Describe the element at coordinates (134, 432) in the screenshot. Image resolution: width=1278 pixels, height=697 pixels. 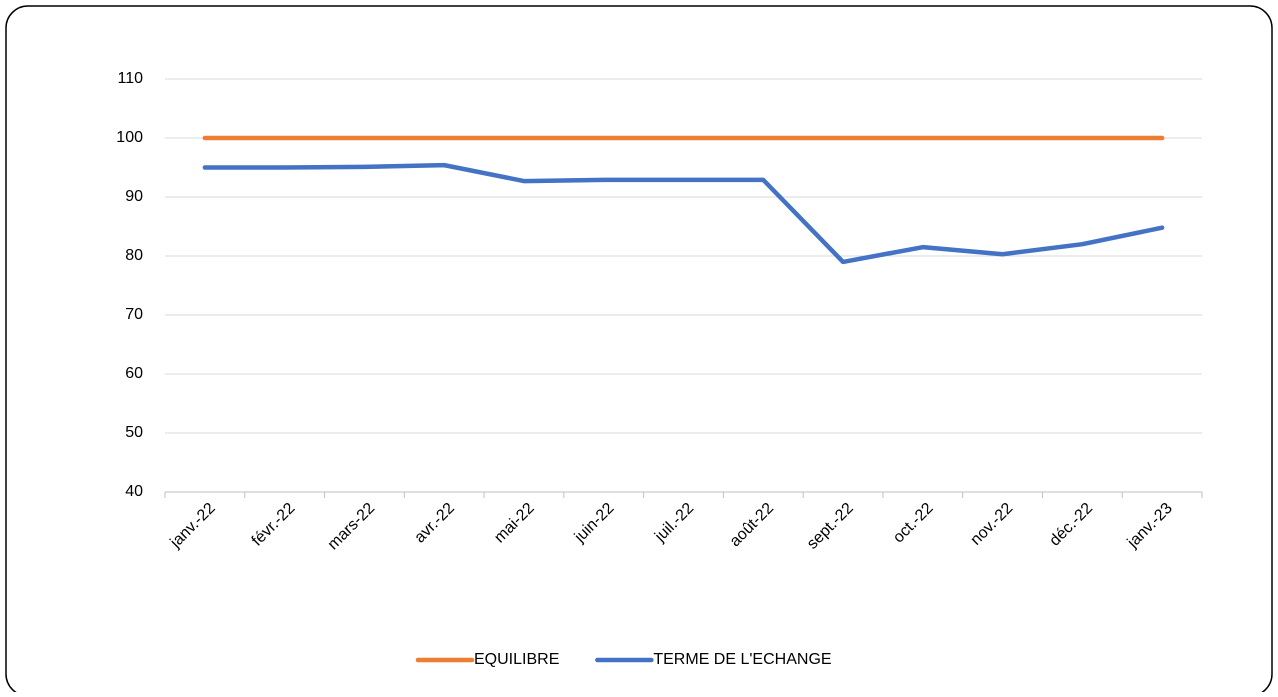
I see `y-tick-label: 50` at that location.